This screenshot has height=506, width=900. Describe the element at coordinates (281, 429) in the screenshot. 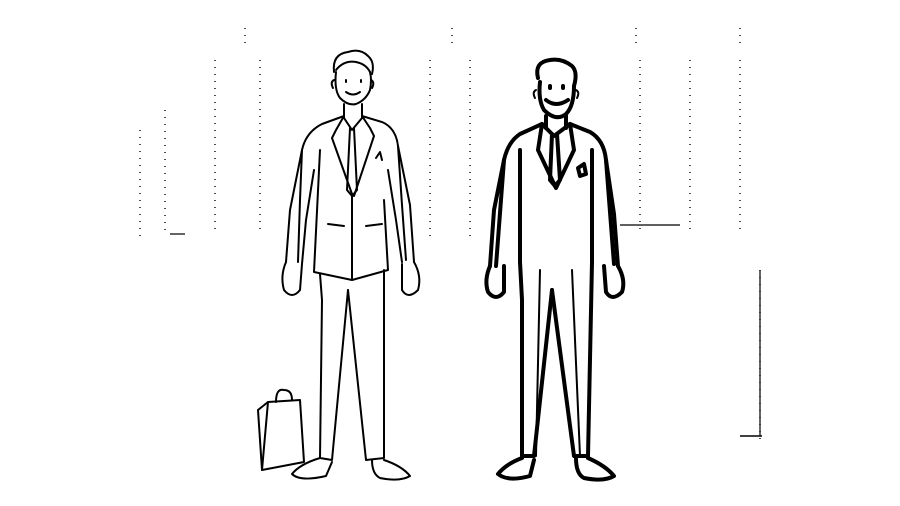

I see `briefcase-bag-icon` at that location.